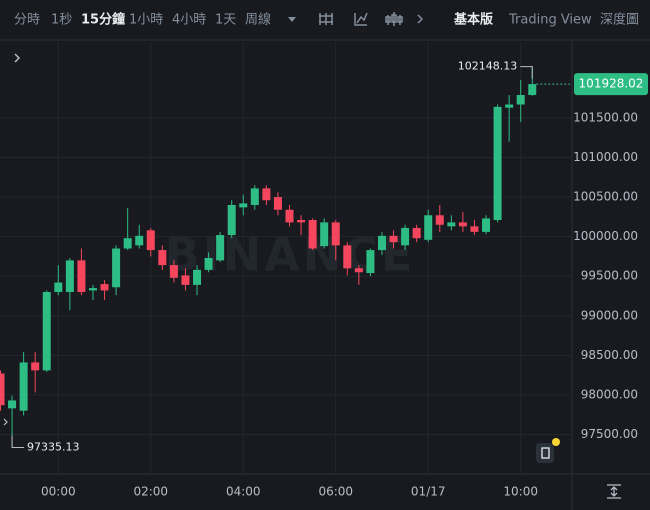 Image resolution: width=650 pixels, height=510 pixels. Describe the element at coordinates (550, 20) in the screenshot. I see `view-button: Trading View` at that location.